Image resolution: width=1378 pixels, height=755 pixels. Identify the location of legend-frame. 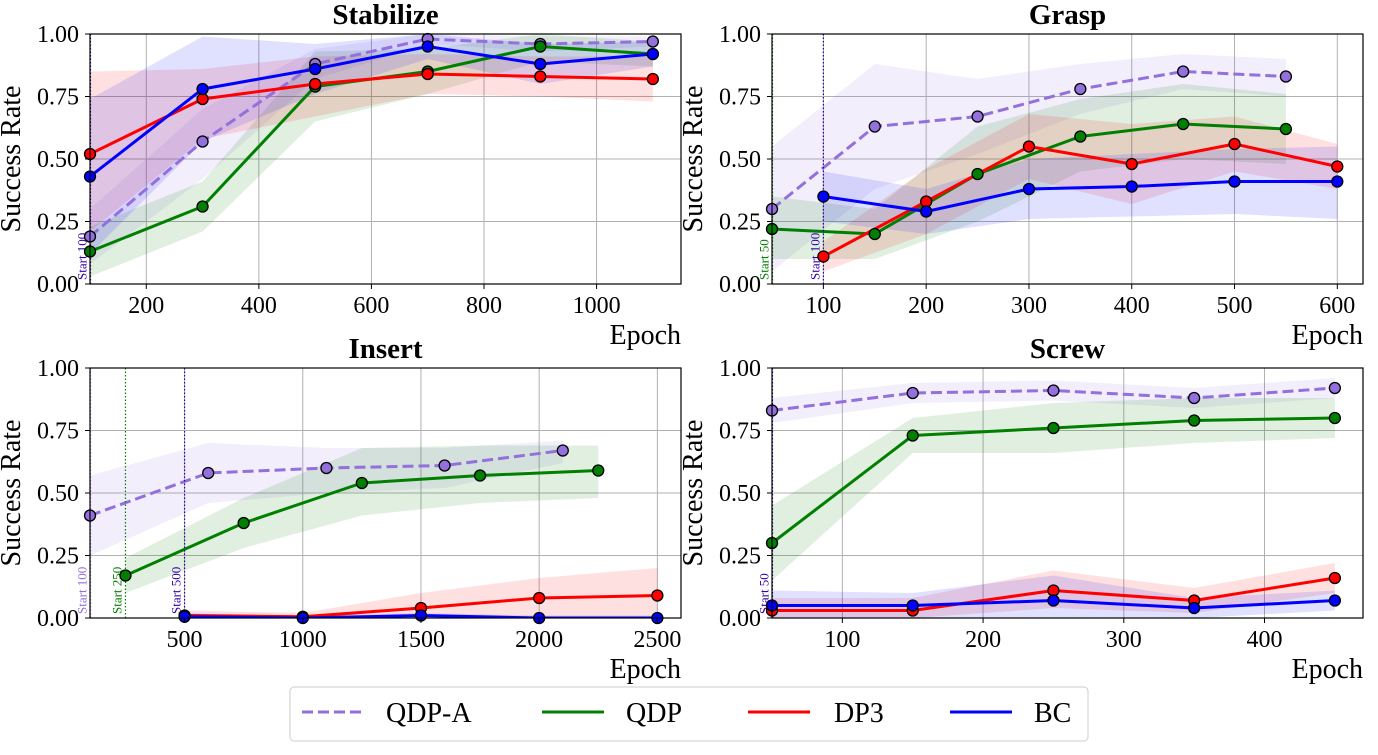
(689, 714).